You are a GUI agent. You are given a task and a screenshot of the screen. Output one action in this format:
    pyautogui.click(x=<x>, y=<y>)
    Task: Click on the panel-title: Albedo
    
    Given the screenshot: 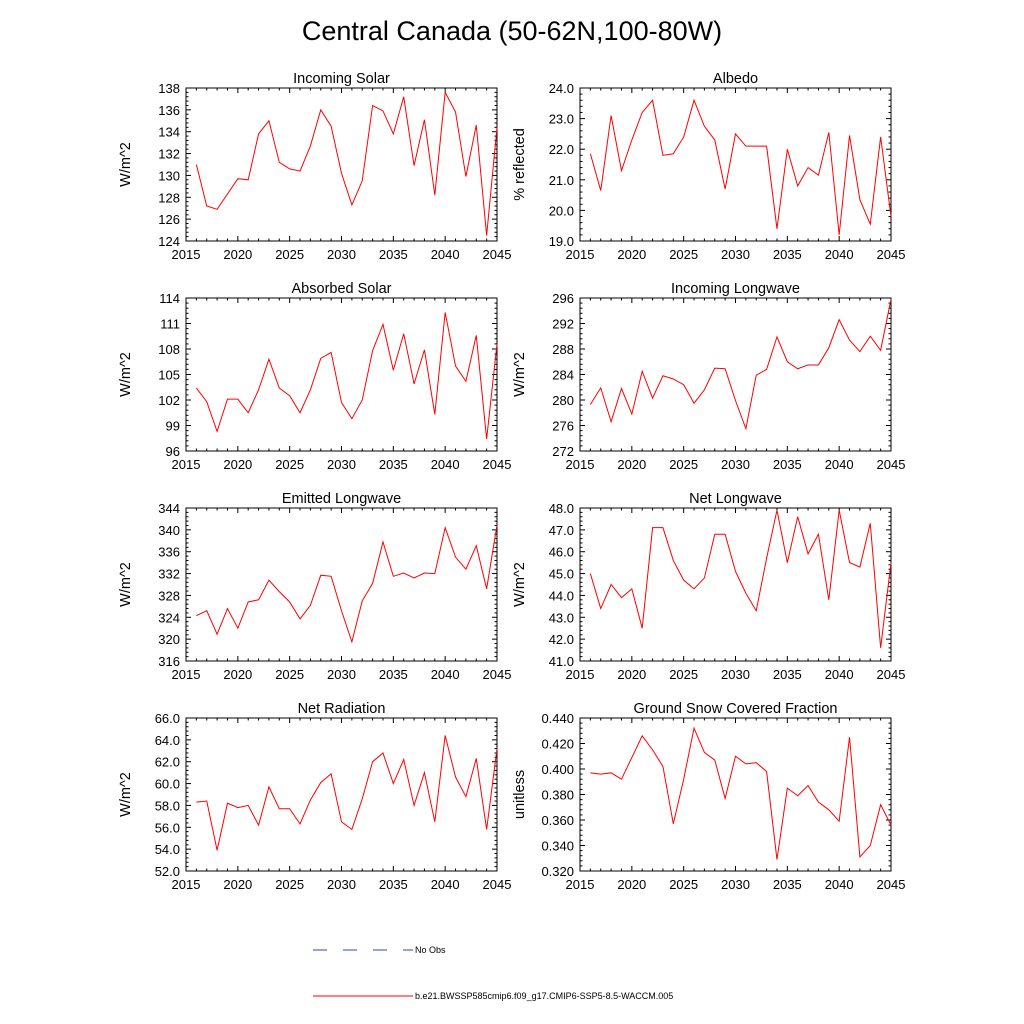 What is the action you would take?
    pyautogui.click(x=735, y=79)
    